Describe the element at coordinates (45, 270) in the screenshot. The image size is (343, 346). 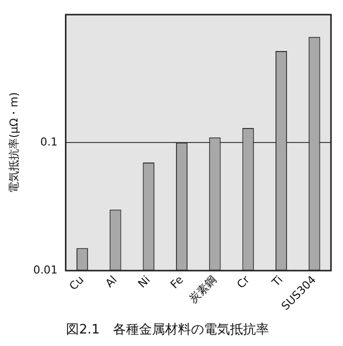
I see `y-tick-label: 0.01` at that location.